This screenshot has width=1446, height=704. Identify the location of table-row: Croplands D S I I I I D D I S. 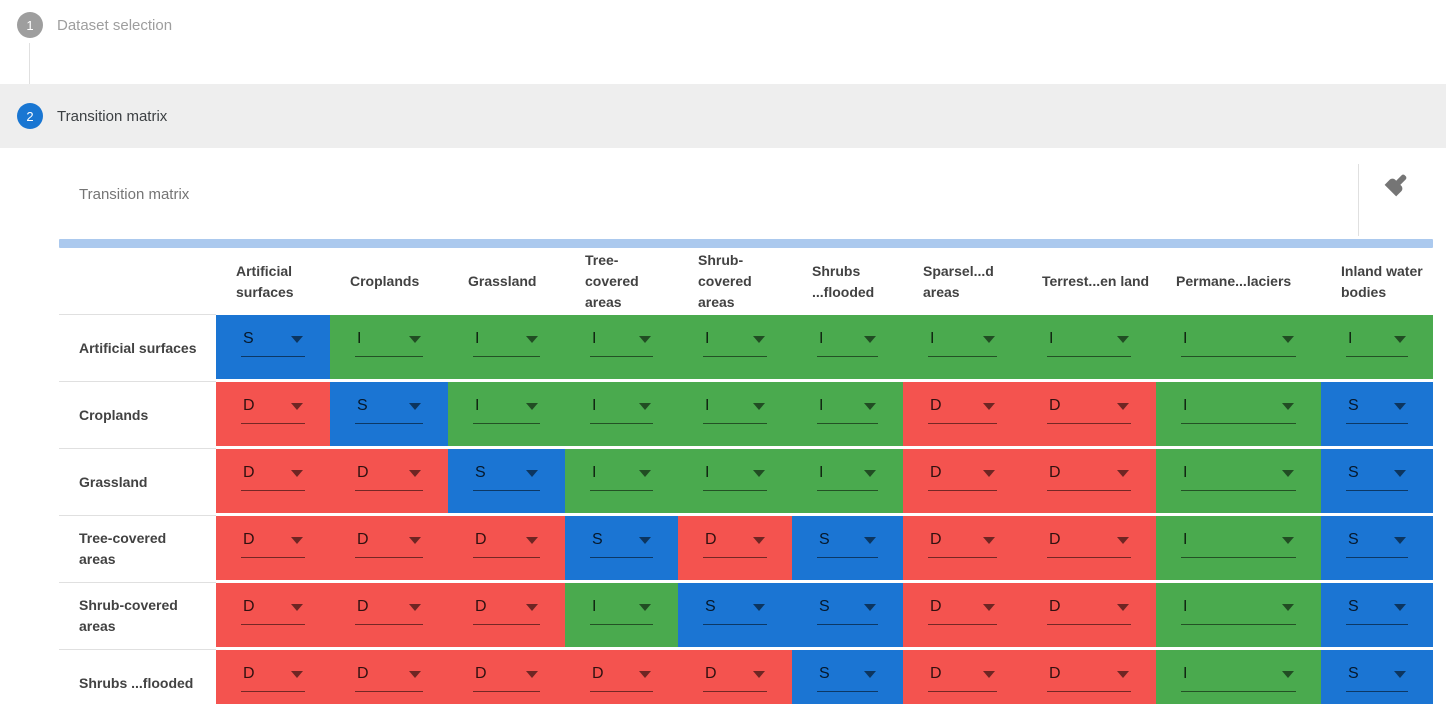
(746, 415).